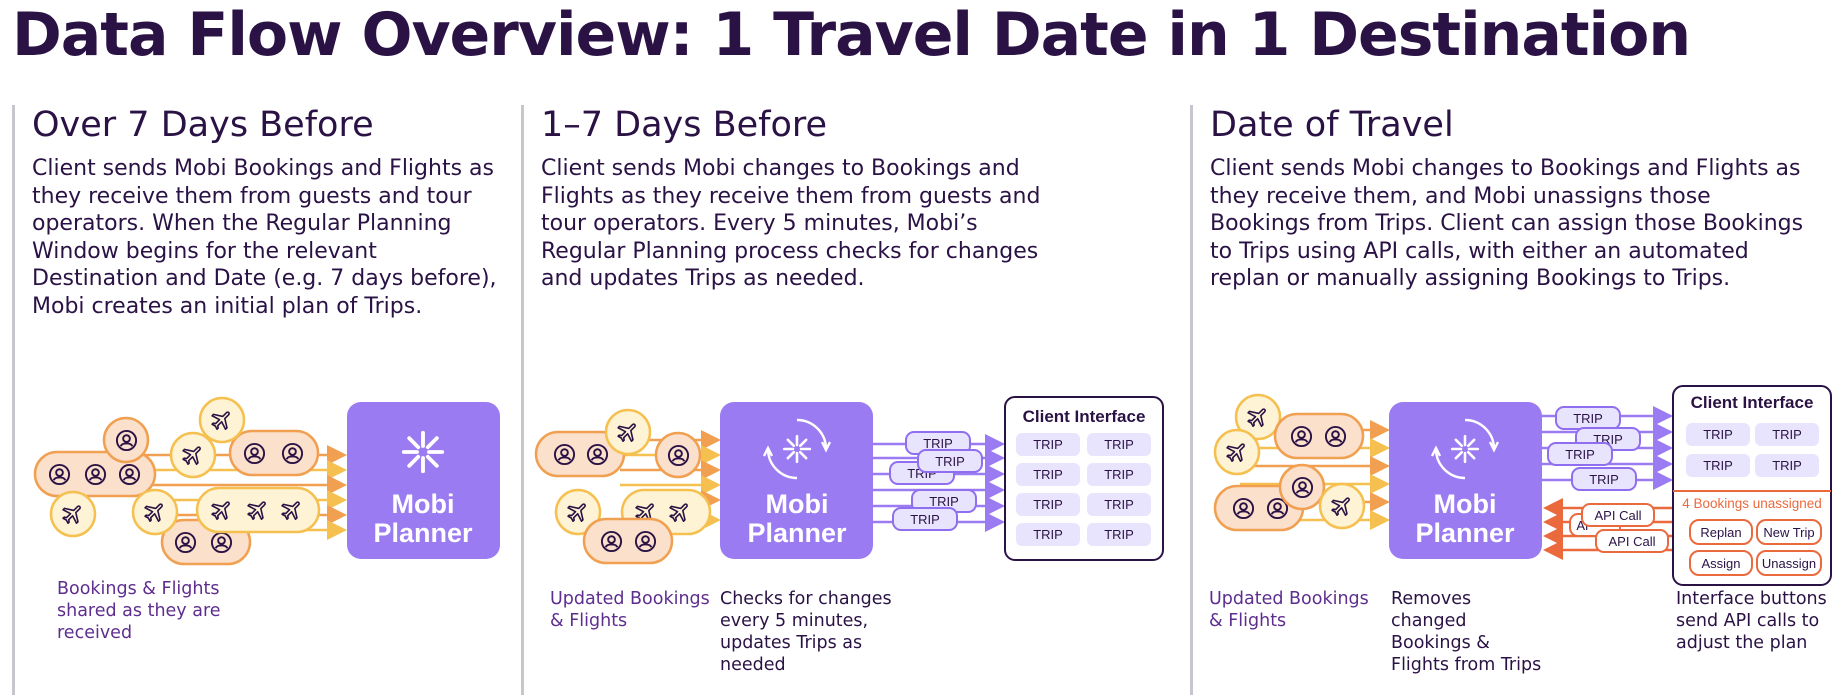 The height and width of the screenshot is (700, 1842). I want to click on unassign-button: Unassign, so click(1789, 563).